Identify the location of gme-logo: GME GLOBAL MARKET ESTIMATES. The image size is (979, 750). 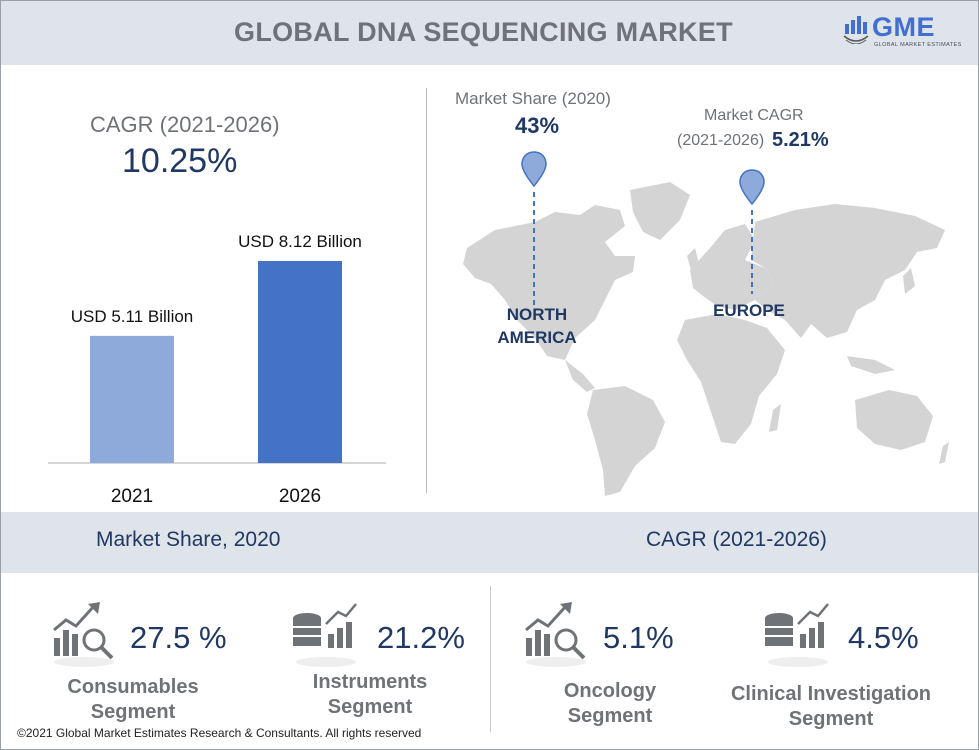
(902, 32).